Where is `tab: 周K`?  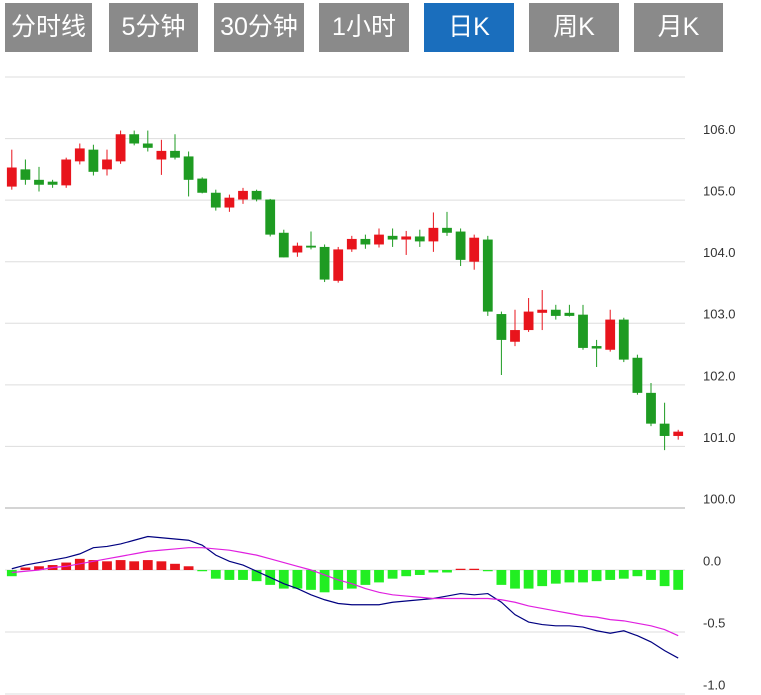 tab: 周K is located at coordinates (574, 27).